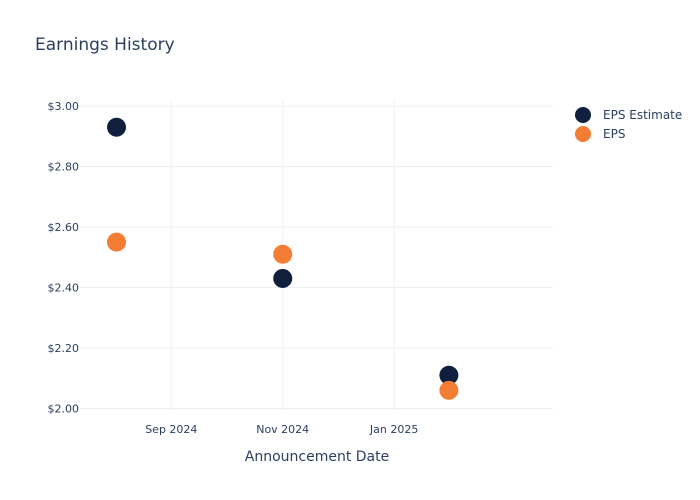  What do you see at coordinates (64, 288) in the screenshot?
I see `y-tick-label: $2.40` at bounding box center [64, 288].